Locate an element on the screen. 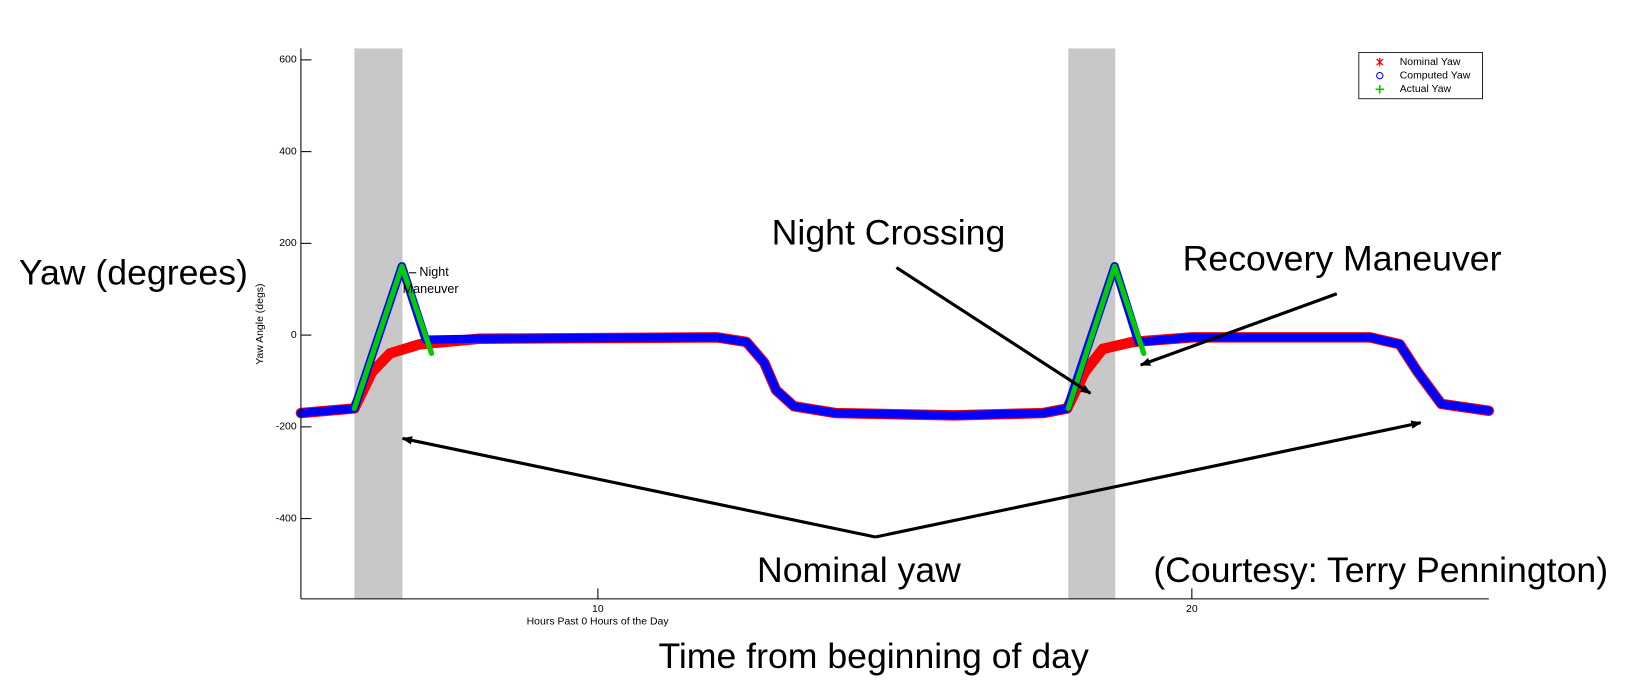  y-tick-label: 400 is located at coordinates (288, 151).